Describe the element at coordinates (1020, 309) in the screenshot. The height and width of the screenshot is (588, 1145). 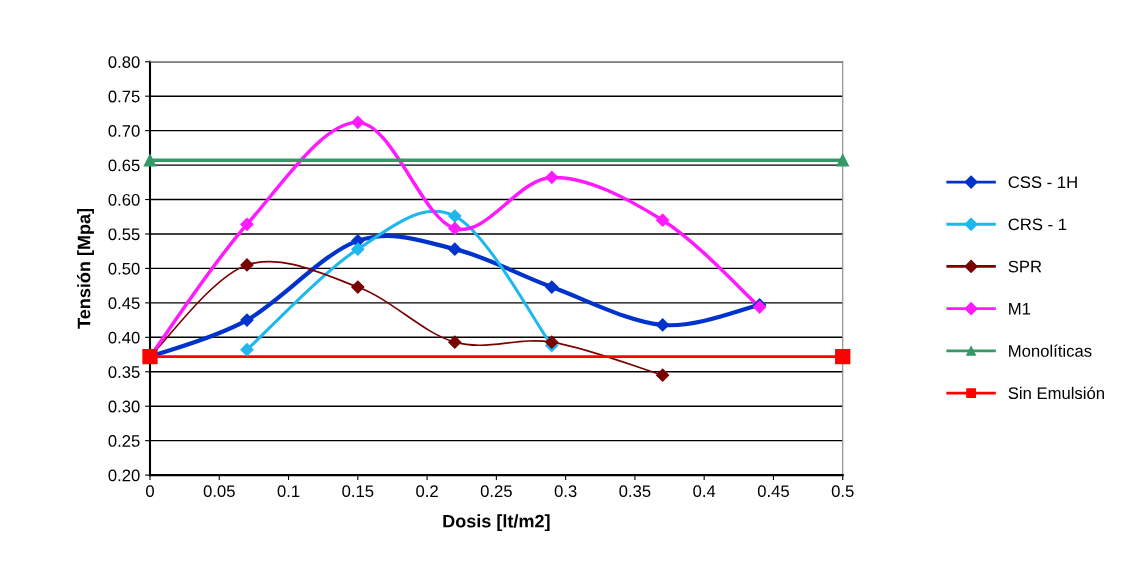
I see `legend-label: M1` at that location.